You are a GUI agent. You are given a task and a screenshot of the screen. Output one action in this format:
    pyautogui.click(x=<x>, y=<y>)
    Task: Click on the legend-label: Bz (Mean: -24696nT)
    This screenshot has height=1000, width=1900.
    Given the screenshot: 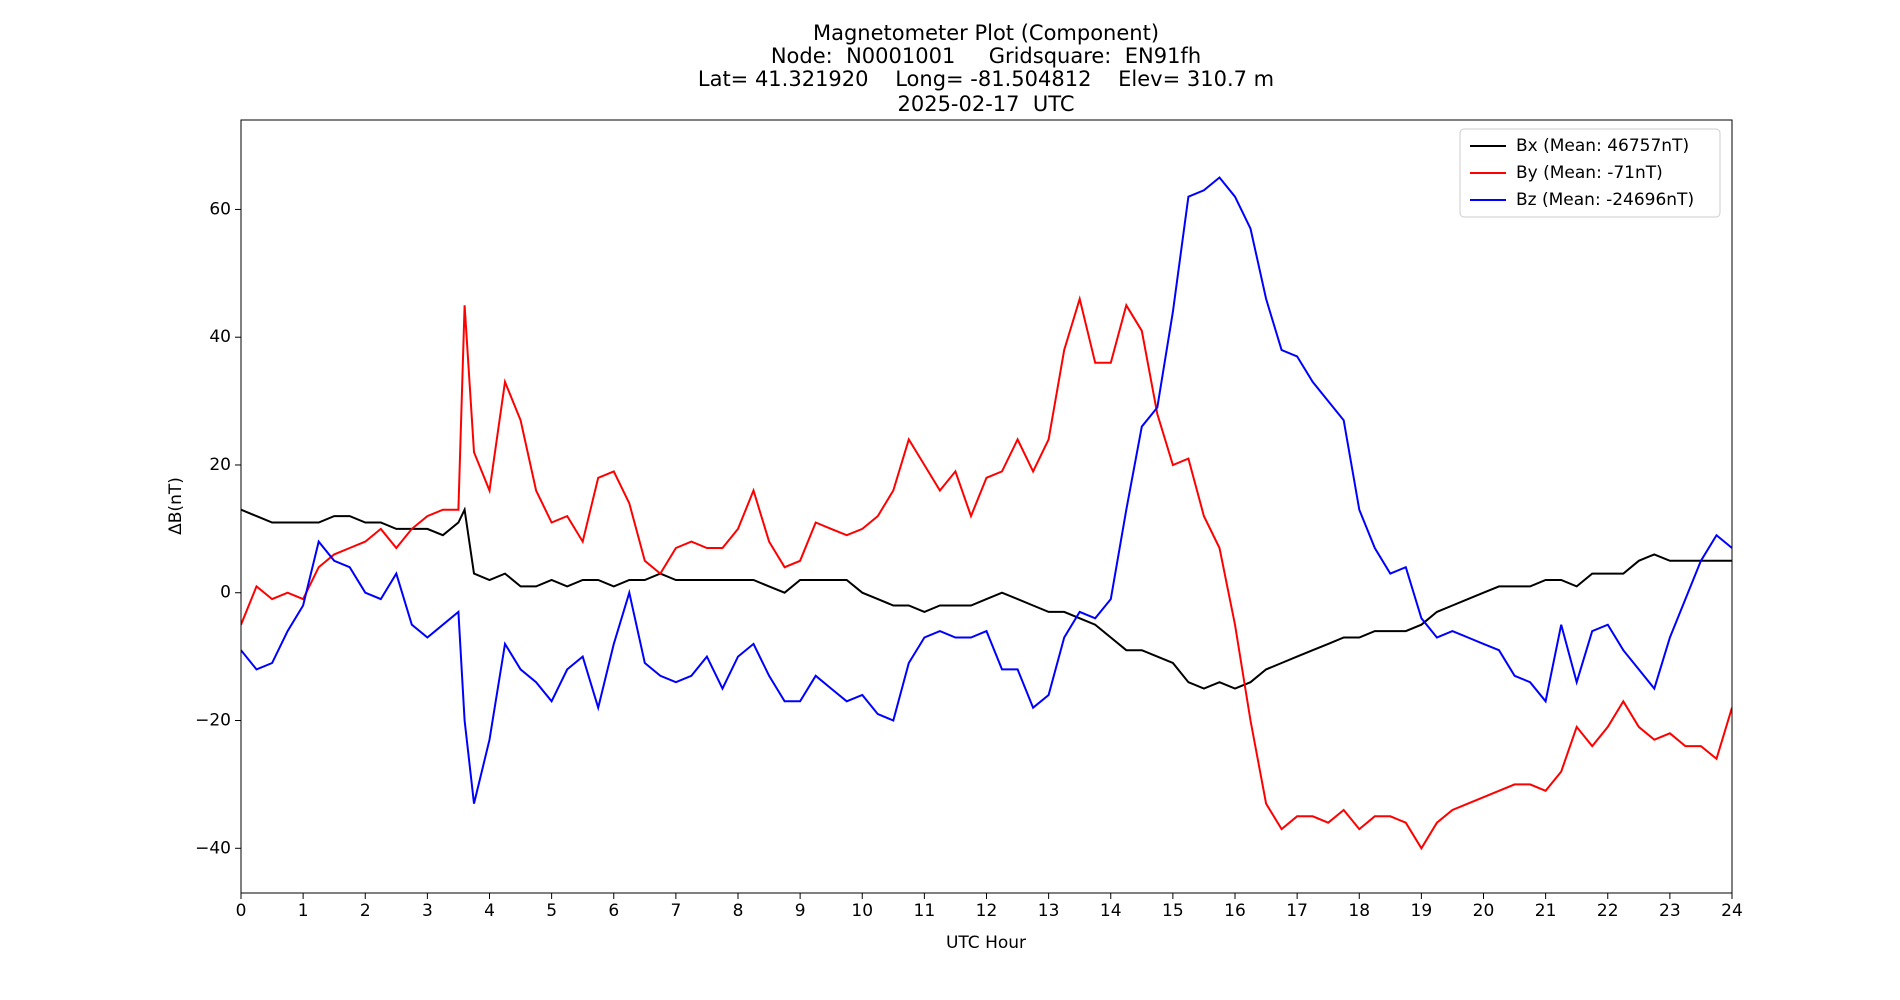 What is the action you would take?
    pyautogui.click(x=1605, y=200)
    